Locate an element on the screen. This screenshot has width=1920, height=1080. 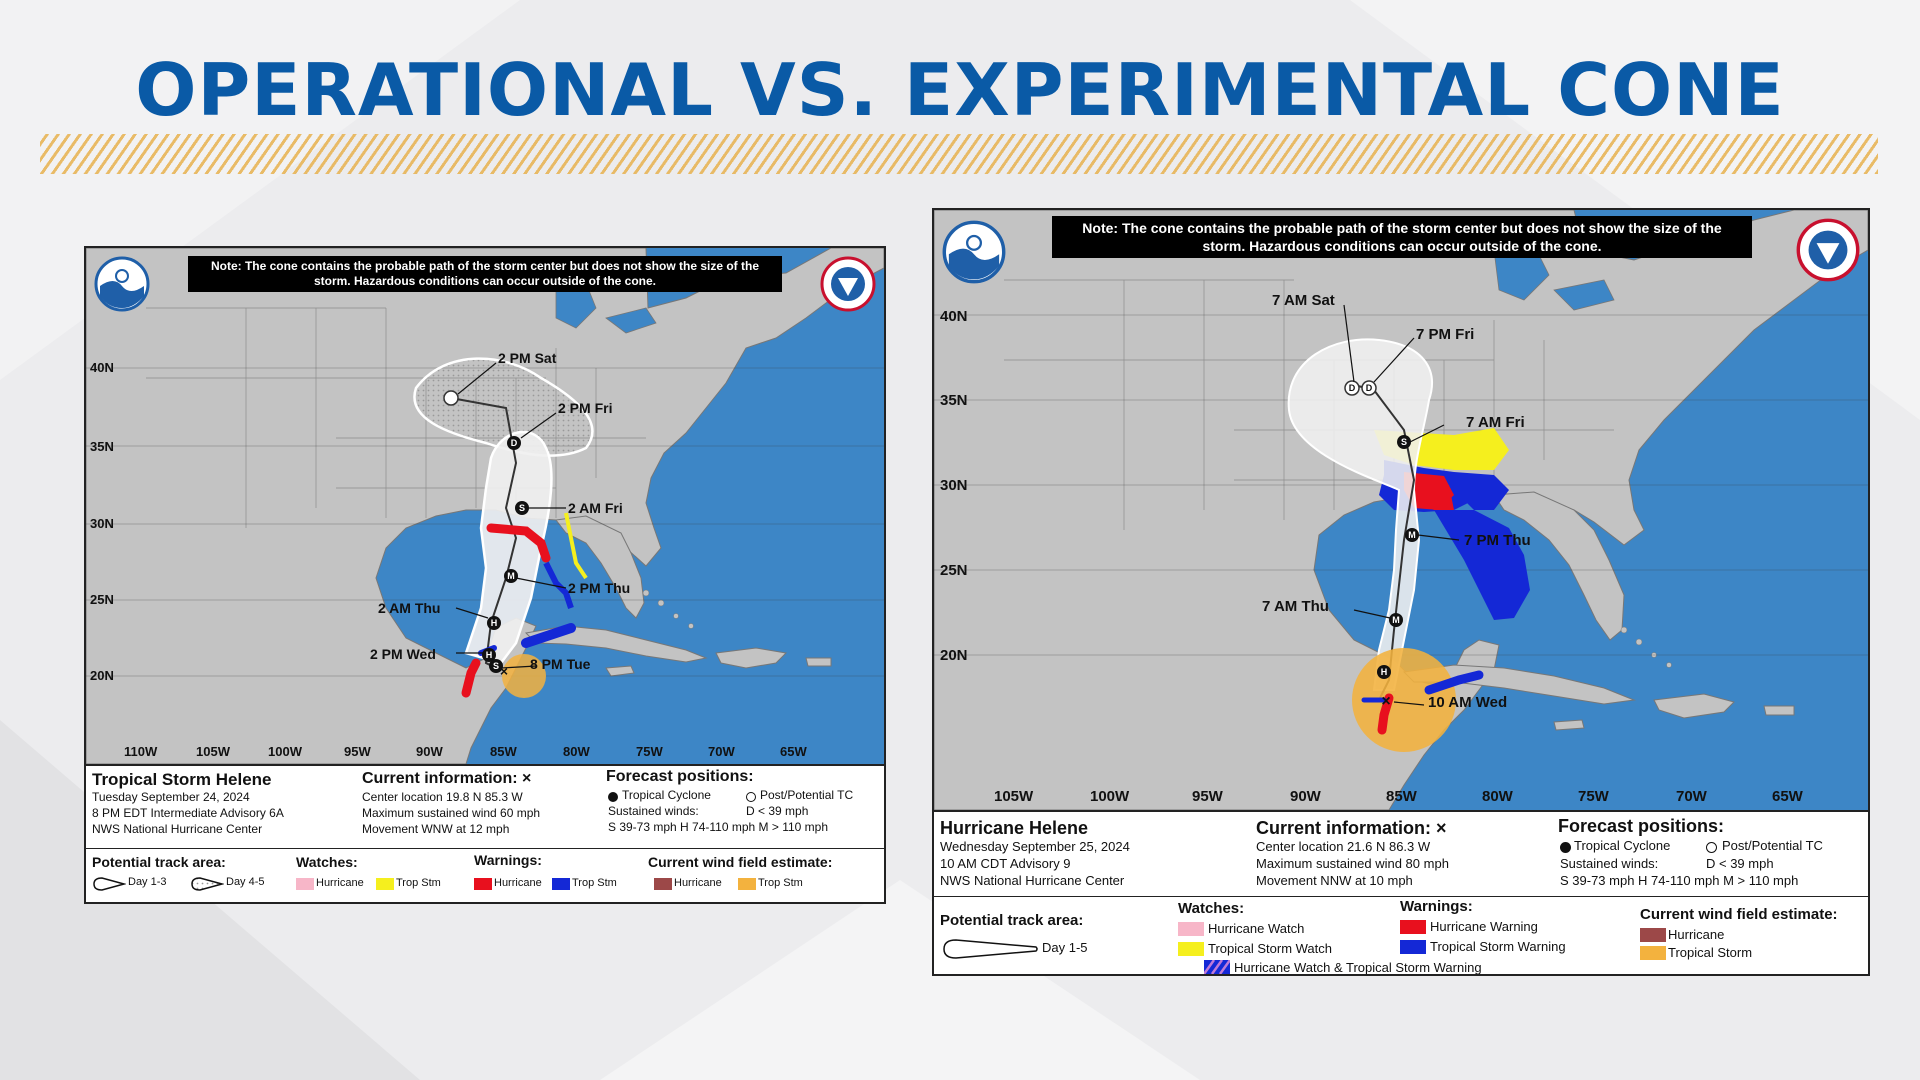
storm-date: Tuesday September 24, 2024 is located at coordinates (171, 797).